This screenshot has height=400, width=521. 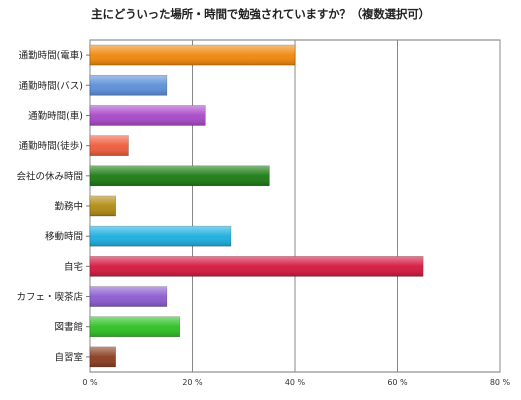 I want to click on category-label: 自宅, so click(x=73, y=267).